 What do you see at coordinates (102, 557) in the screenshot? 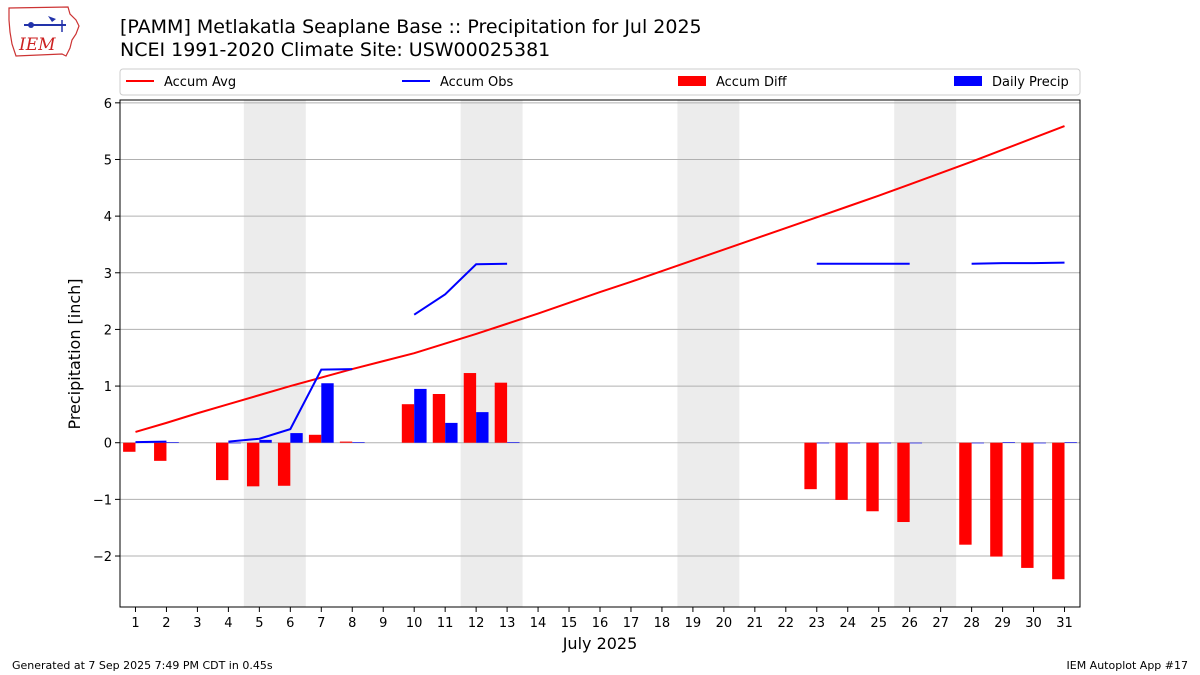
I see `y-tick-label: −2` at bounding box center [102, 557].